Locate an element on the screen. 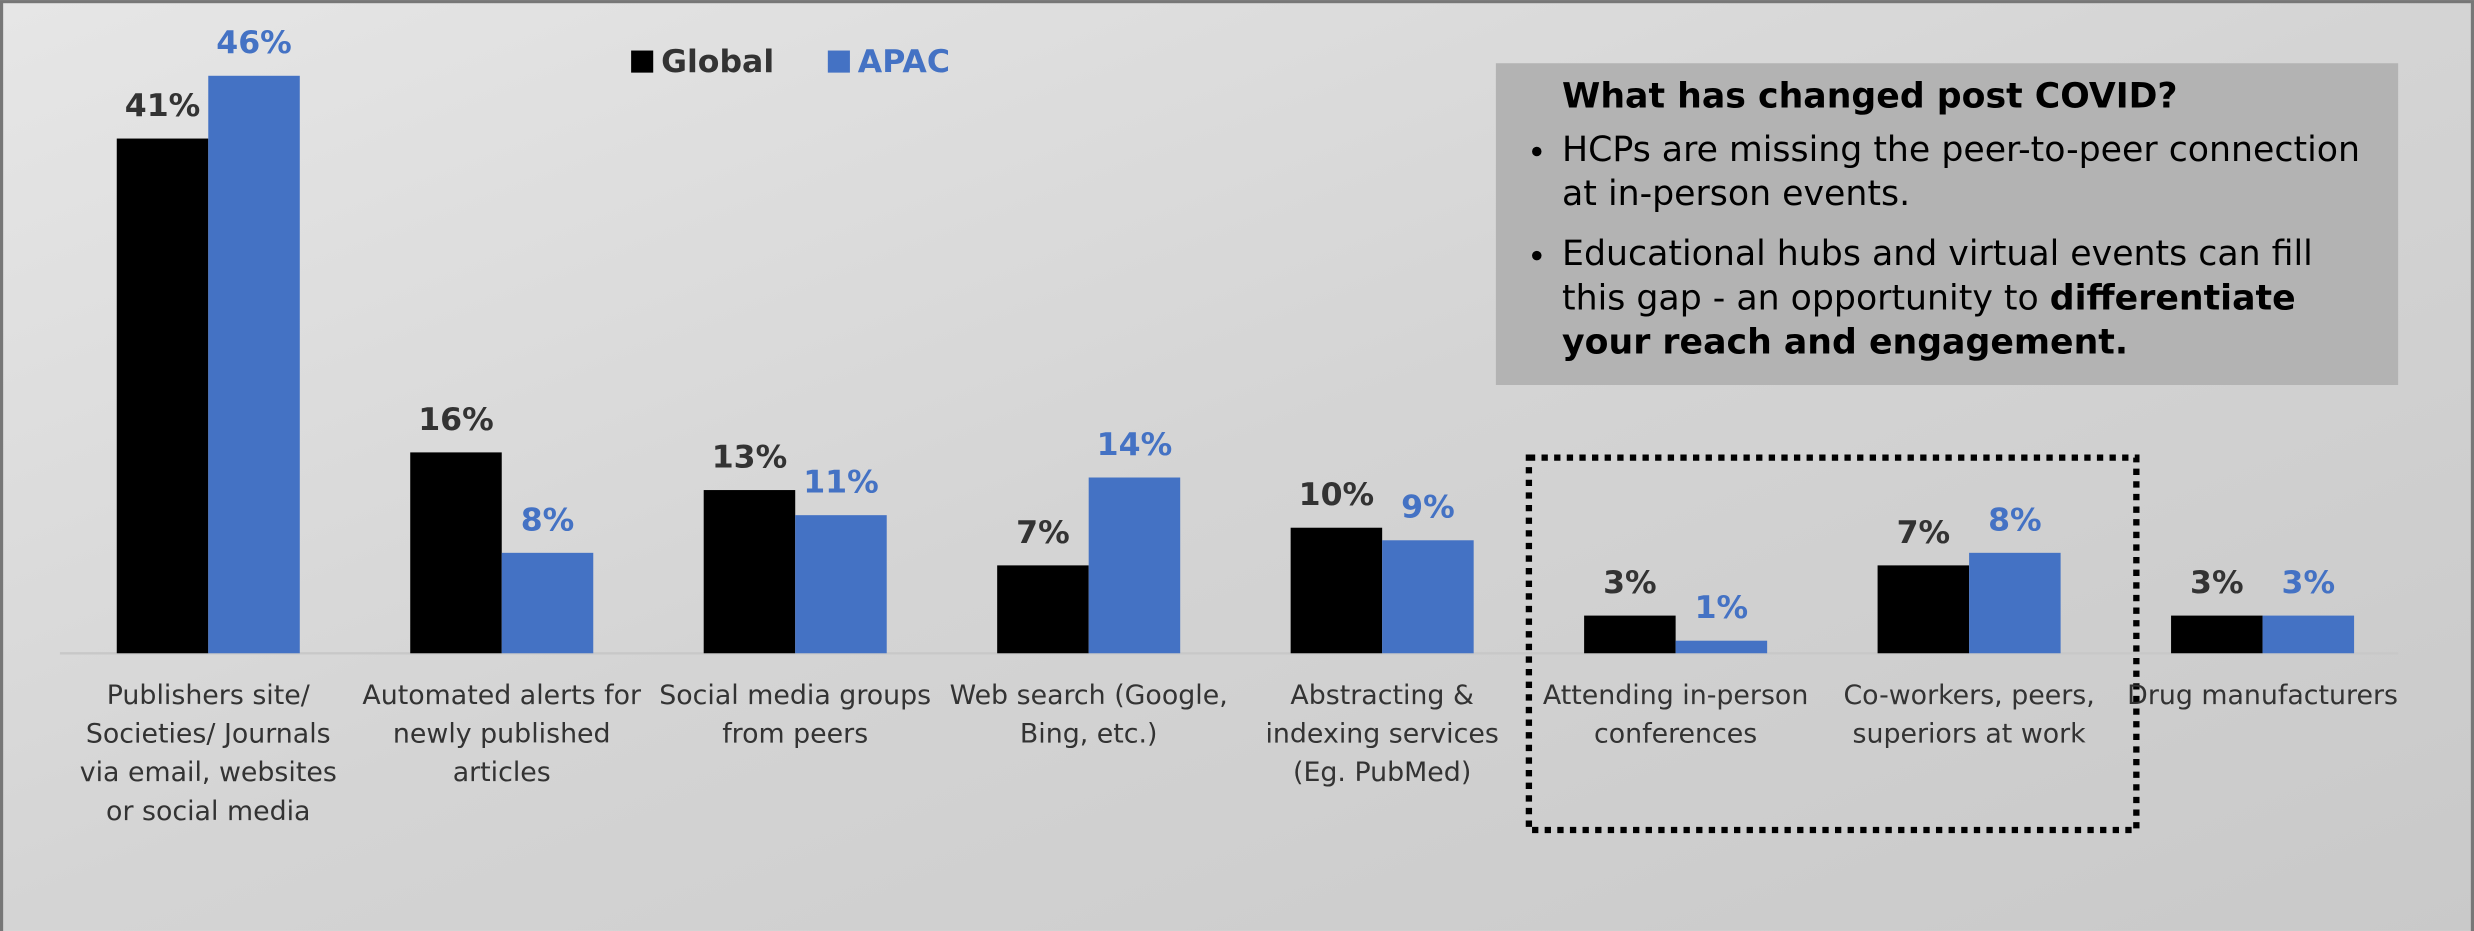 Image resolution: width=2474 pixels, height=931 pixels. highlight-box is located at coordinates (1832, 644).